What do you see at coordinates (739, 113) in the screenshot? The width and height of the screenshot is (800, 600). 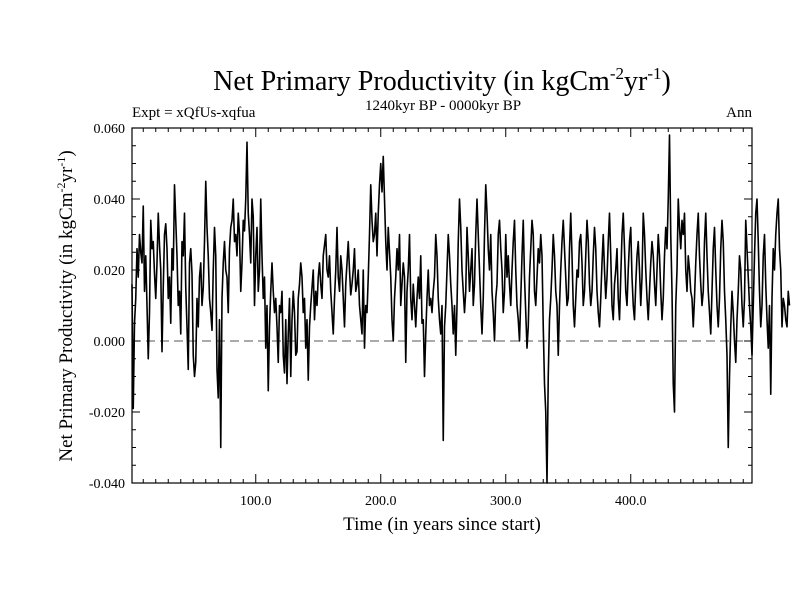 I see `season-label: Ann` at bounding box center [739, 113].